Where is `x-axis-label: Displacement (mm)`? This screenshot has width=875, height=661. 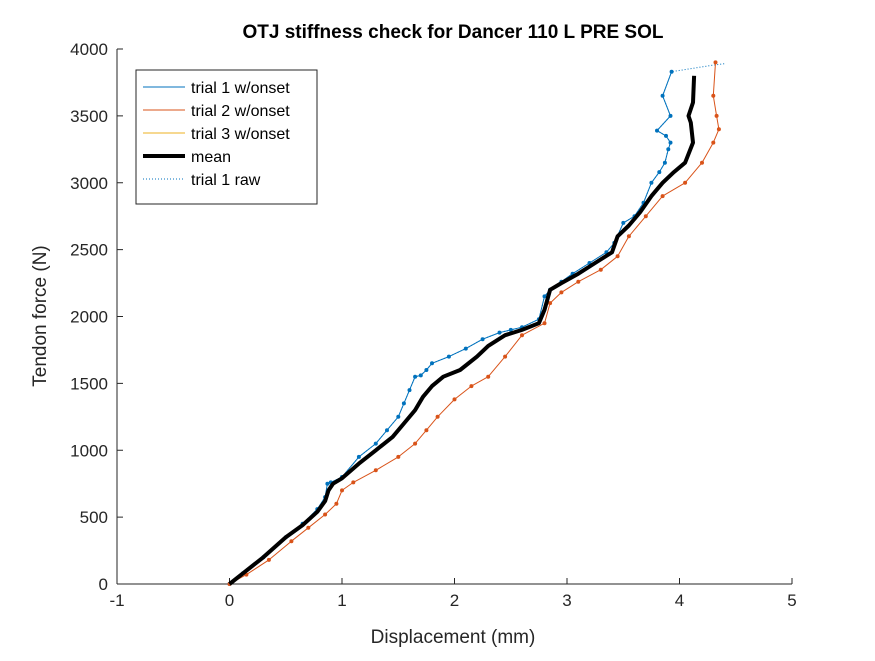 x-axis-label: Displacement (mm) is located at coordinates (453, 637).